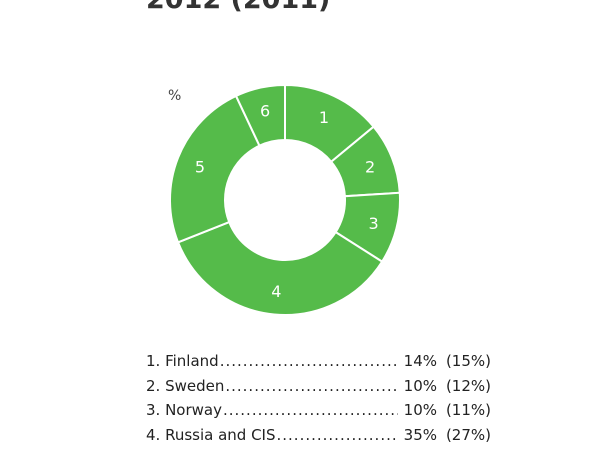 This screenshot has width=600, height=450. What do you see at coordinates (468, 434) in the screenshot?
I see `legend-previous: (27%)` at bounding box center [468, 434].